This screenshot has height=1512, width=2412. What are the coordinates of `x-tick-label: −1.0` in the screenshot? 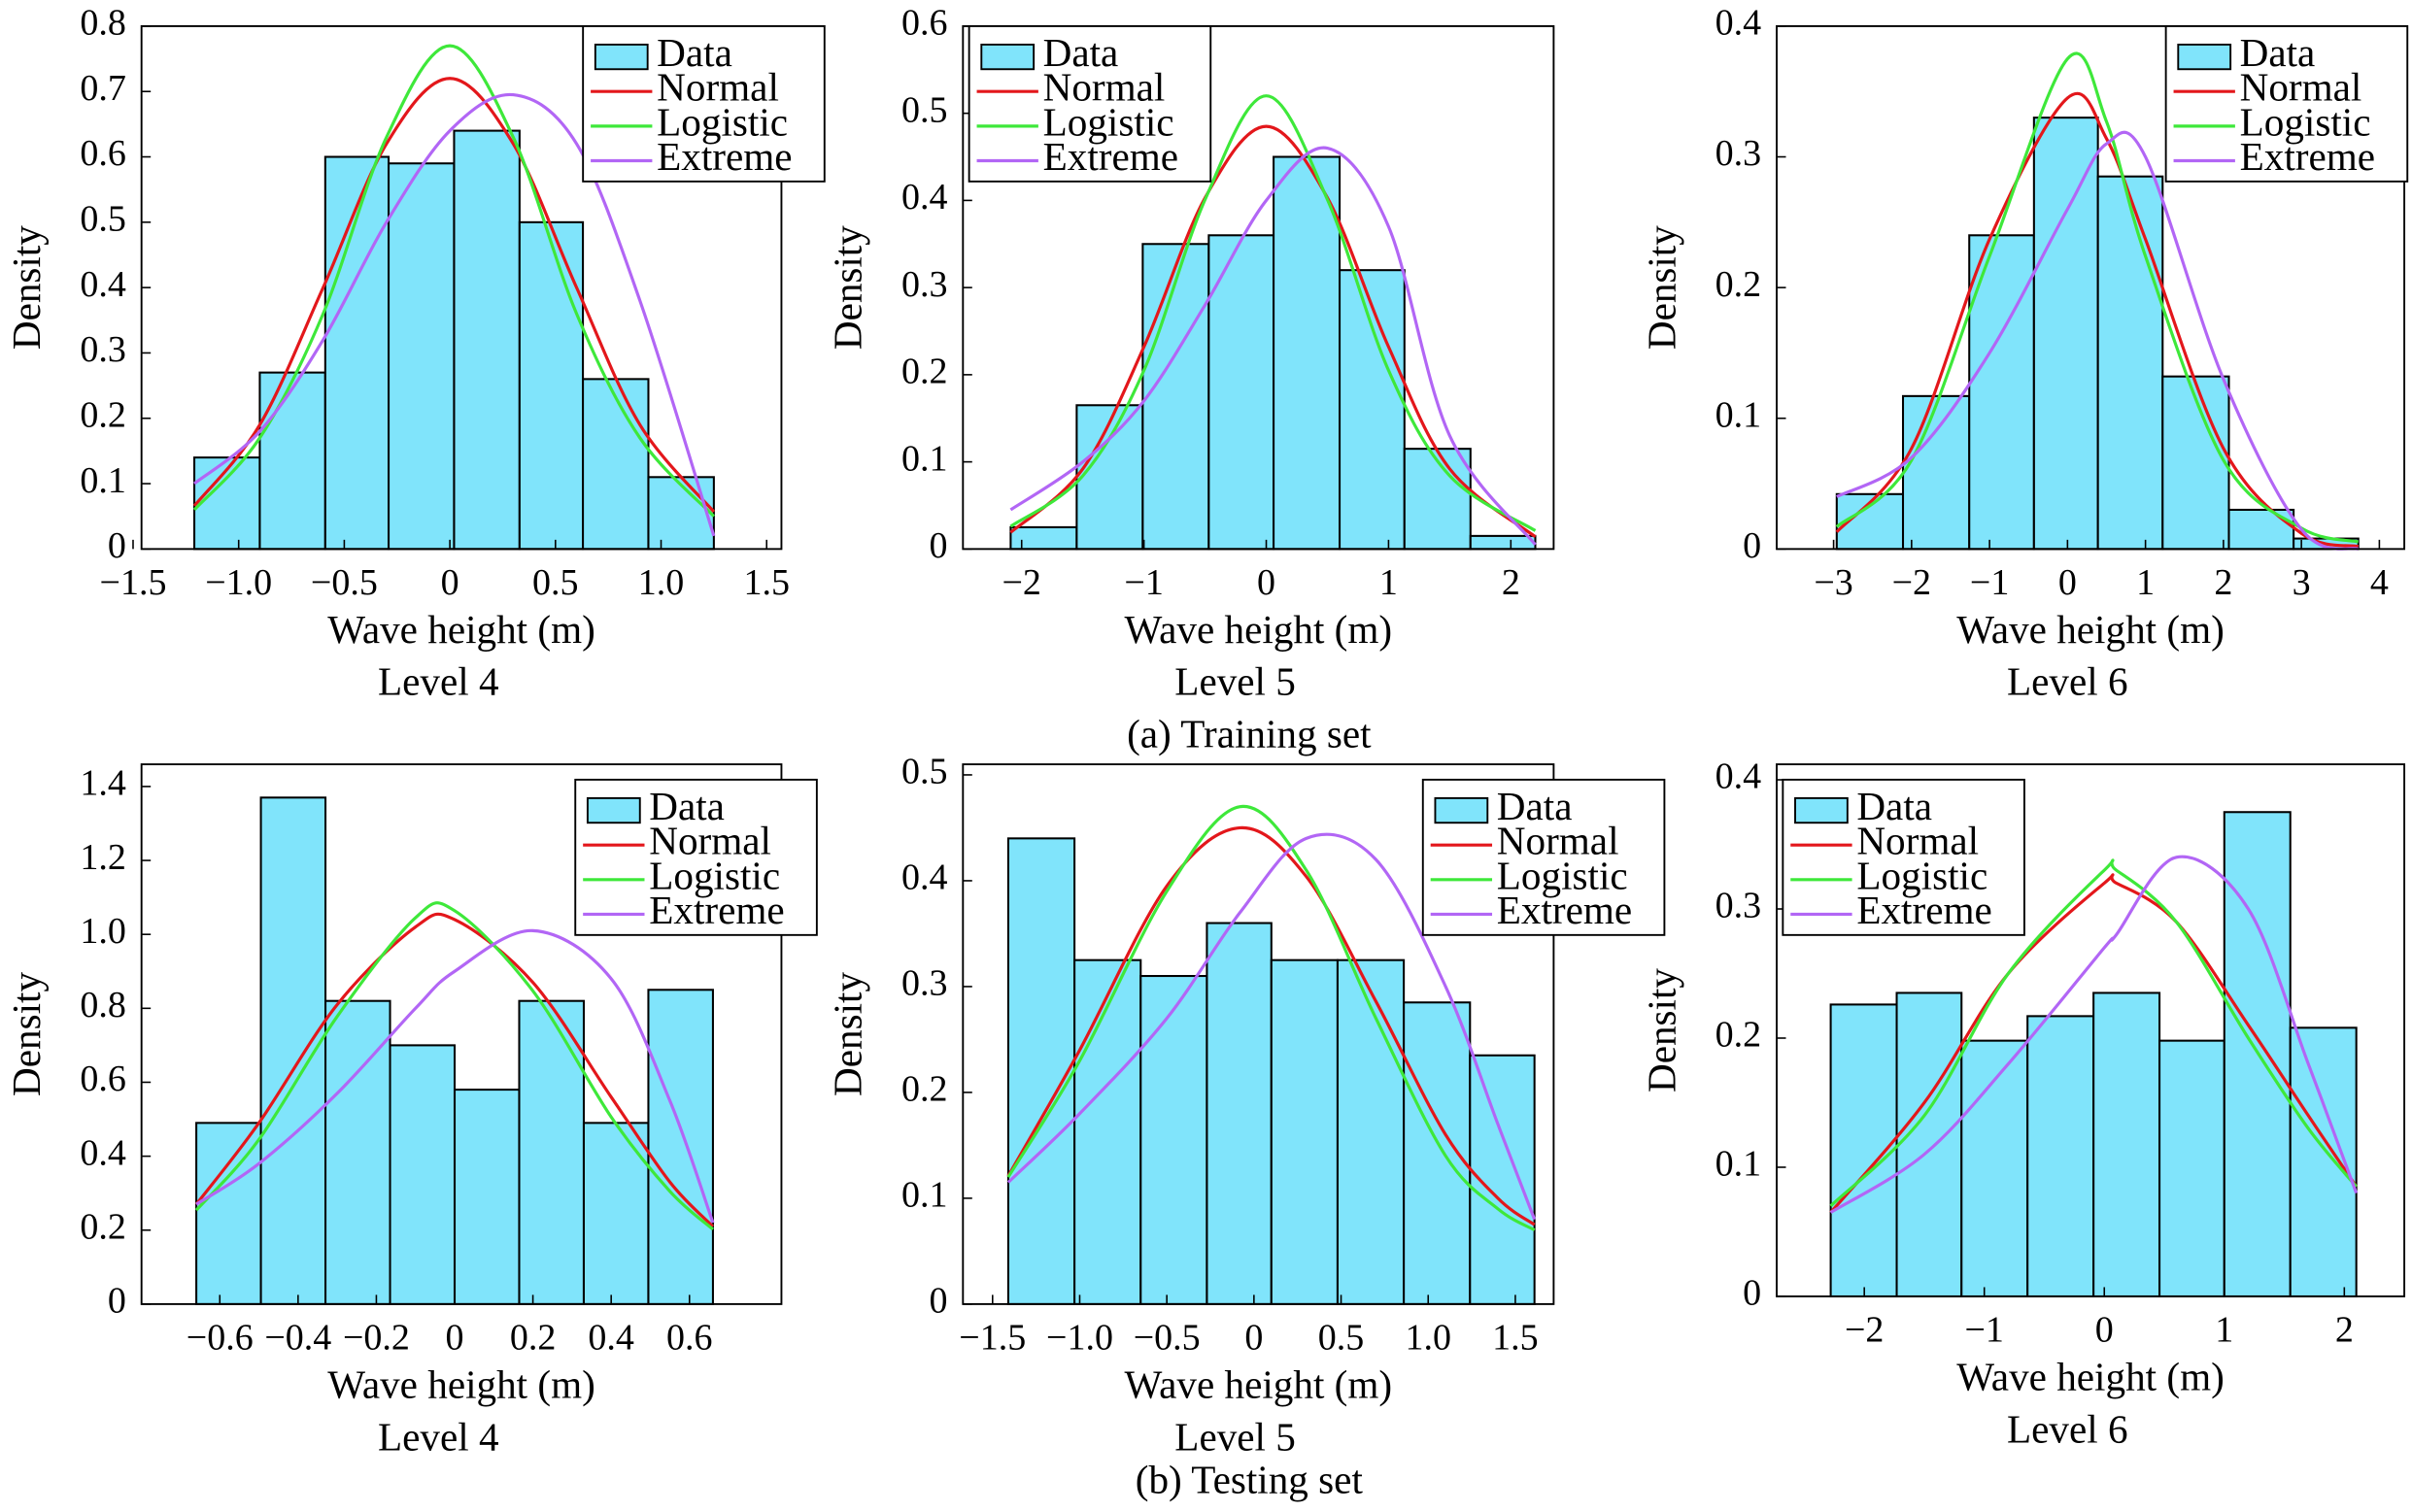 It's located at (1079, 1338).